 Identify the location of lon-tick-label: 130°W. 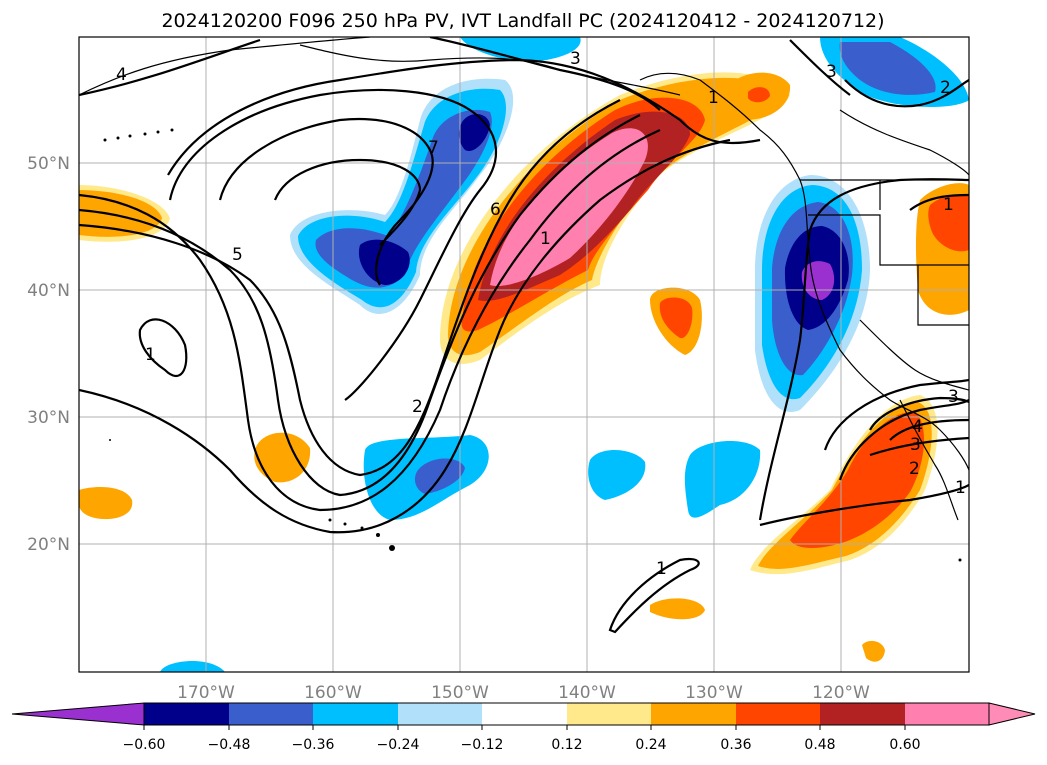
(714, 693).